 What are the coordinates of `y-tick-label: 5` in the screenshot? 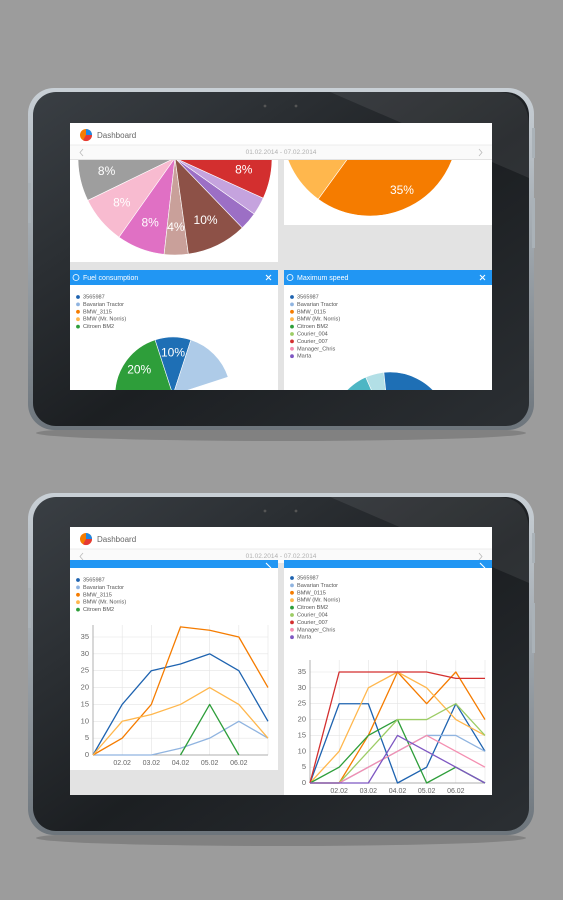 It's located at (87, 737).